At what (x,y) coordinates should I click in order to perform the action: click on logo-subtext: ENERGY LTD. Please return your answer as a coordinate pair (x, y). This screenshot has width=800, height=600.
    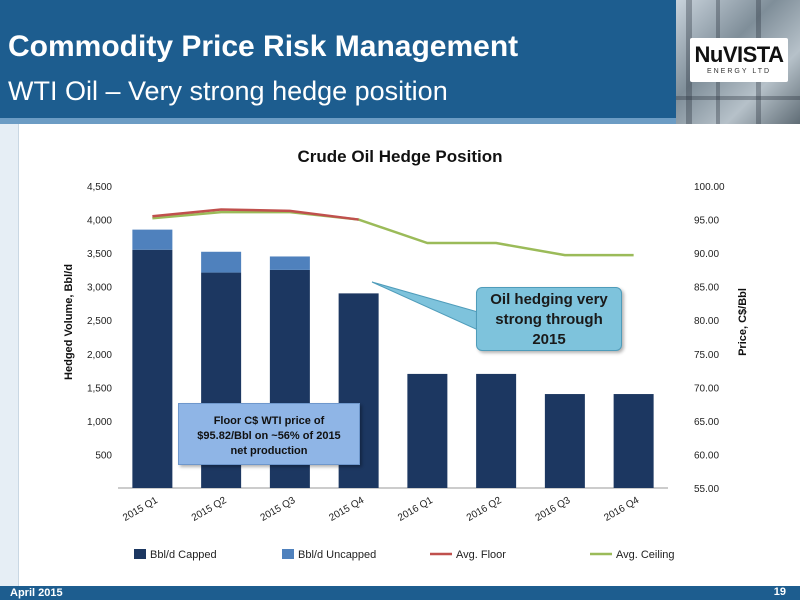
    Looking at the image, I should click on (739, 71).